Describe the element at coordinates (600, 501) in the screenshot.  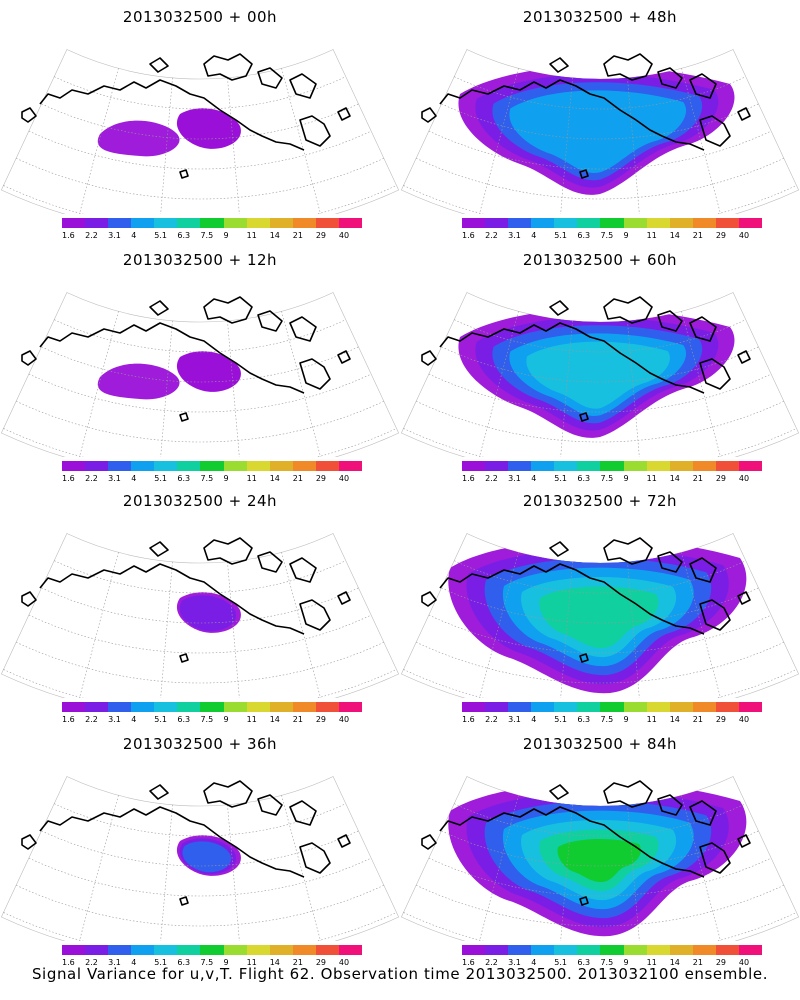
I see `panel-title: 2013032500 + 72h` at that location.